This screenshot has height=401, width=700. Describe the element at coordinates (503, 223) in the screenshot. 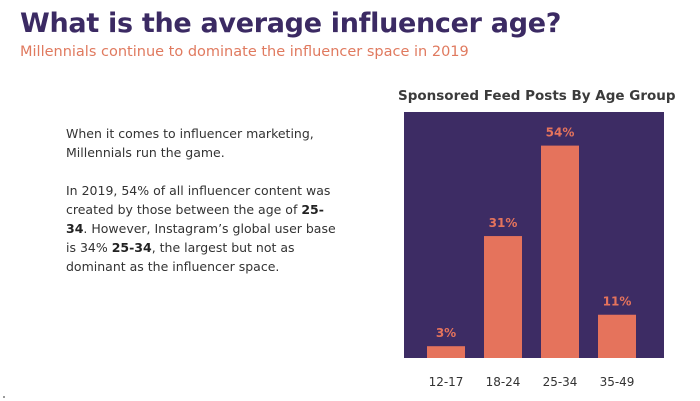

I see `value-label-18-24: 31%` at that location.